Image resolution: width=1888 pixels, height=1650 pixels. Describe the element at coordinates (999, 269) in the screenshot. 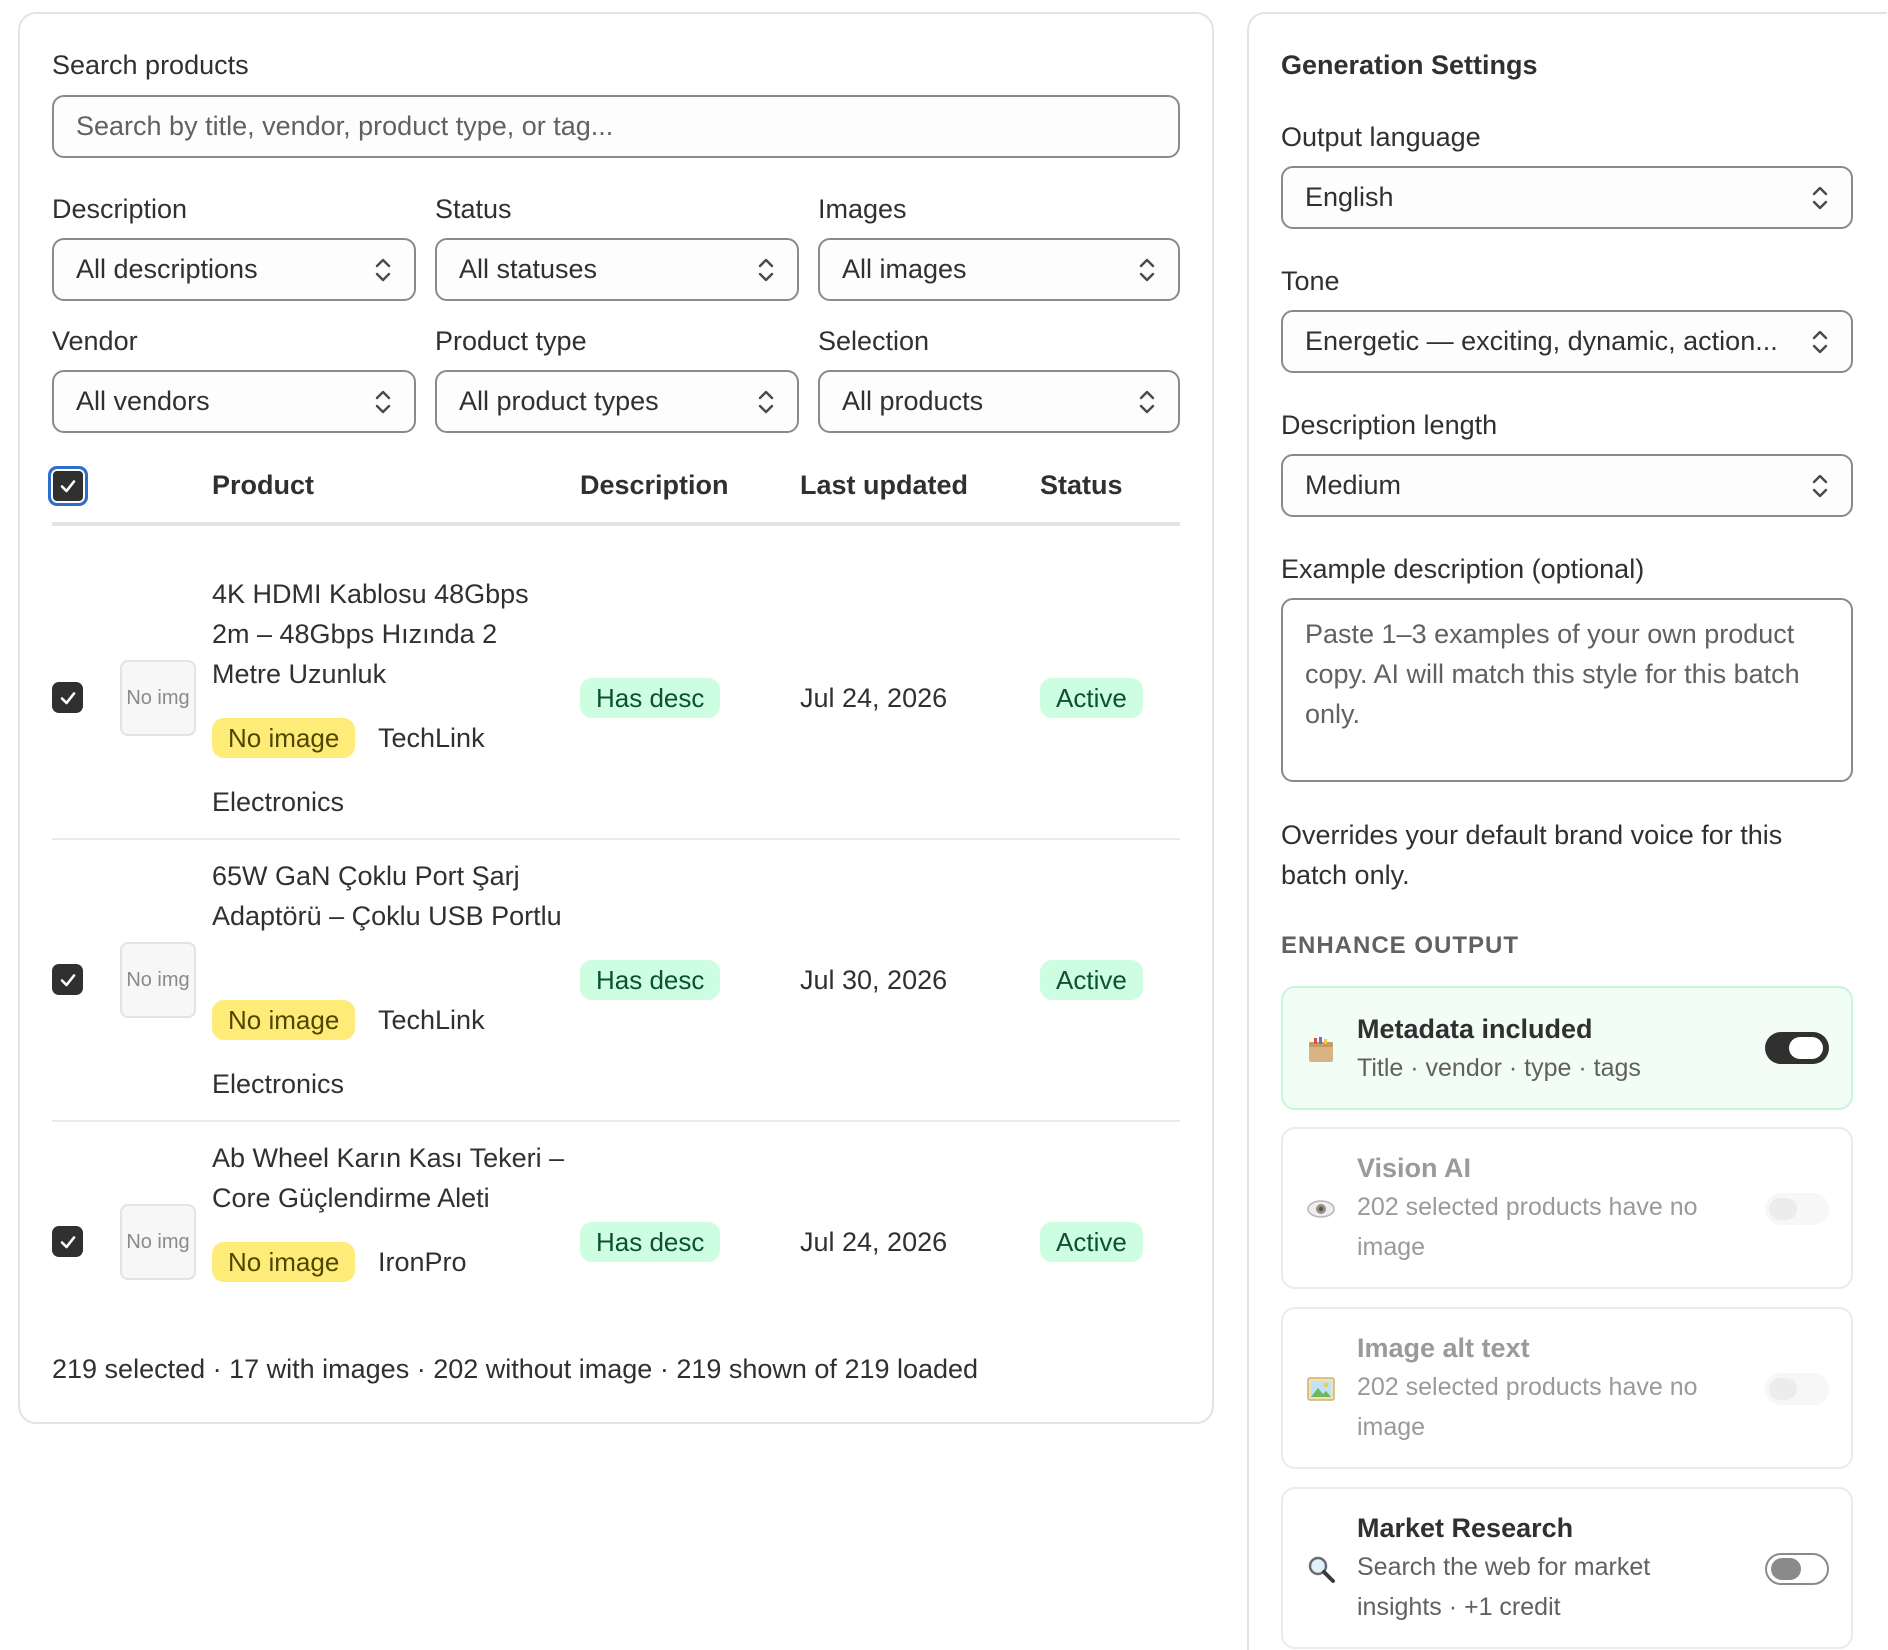

I see `filter-images-select: All images` at that location.